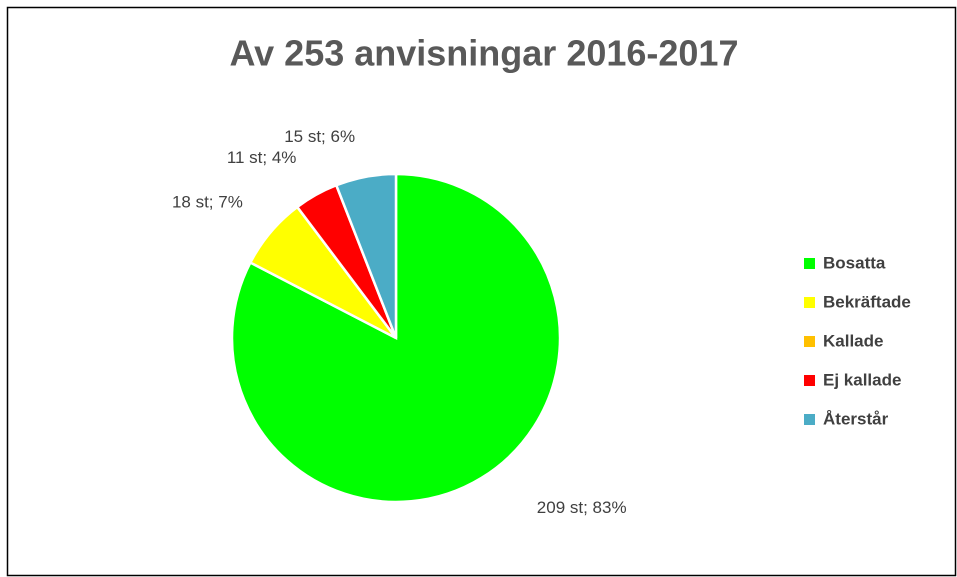 The width and height of the screenshot is (957, 577). What do you see at coordinates (867, 301) in the screenshot?
I see `legend-label: Bekräftade` at bounding box center [867, 301].